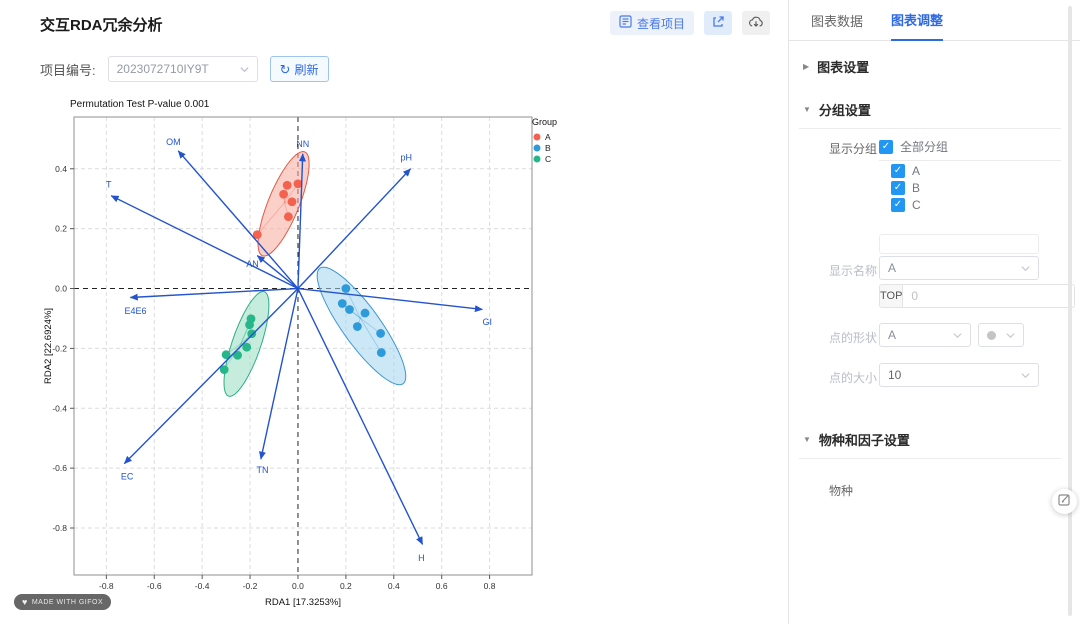 Image resolution: width=1080 pixels, height=624 pixels. What do you see at coordinates (537, 137) in the screenshot?
I see `legend-swatch-A` at bounding box center [537, 137].